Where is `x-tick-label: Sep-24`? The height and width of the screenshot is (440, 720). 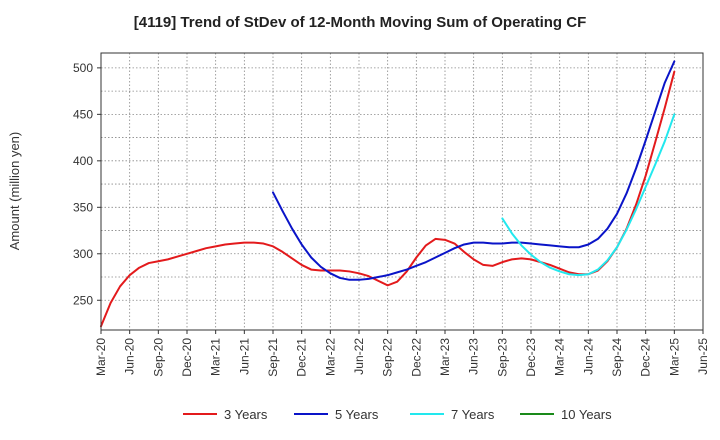
x-tick-label: Sep-24 is located at coordinates (617, 357).